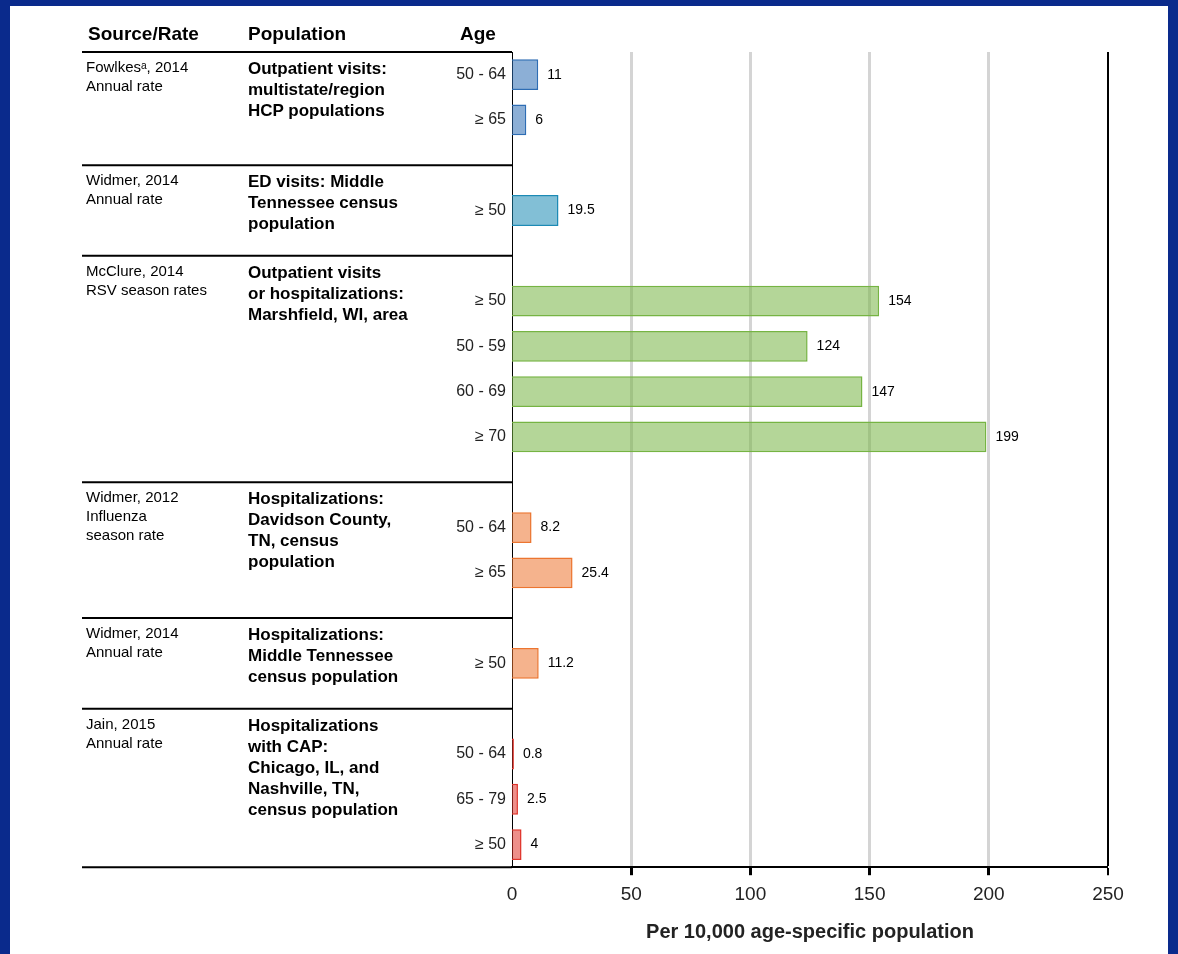 Image resolution: width=1178 pixels, height=954 pixels. Describe the element at coordinates (988, 893) in the screenshot. I see `x-tick-label: 200` at that location.